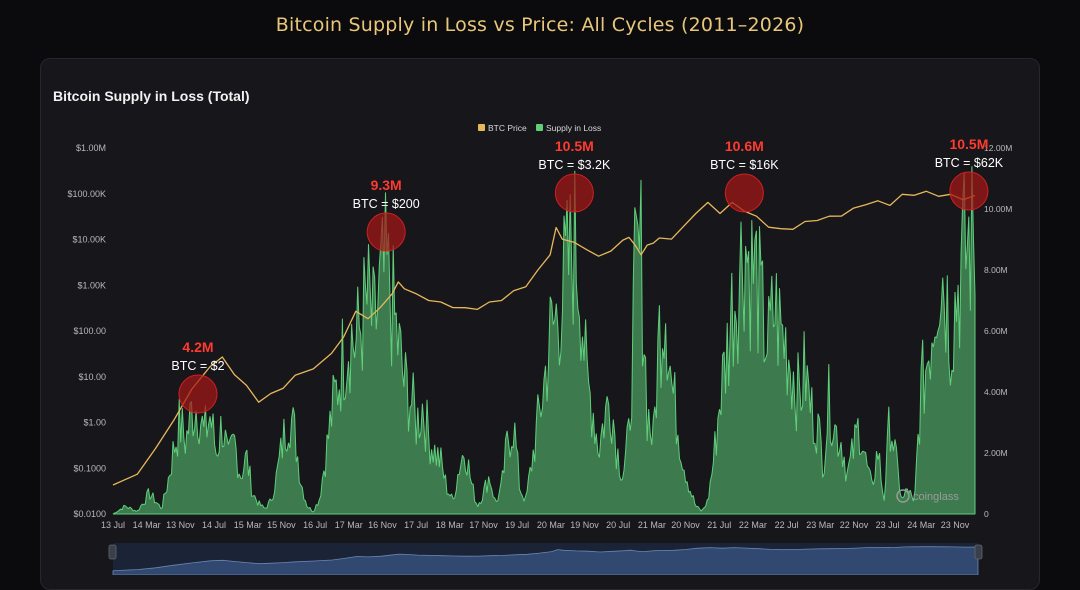 This screenshot has width=1080, height=590. Describe the element at coordinates (854, 525) in the screenshot. I see `x-tick-label: 22 Nov` at that location.